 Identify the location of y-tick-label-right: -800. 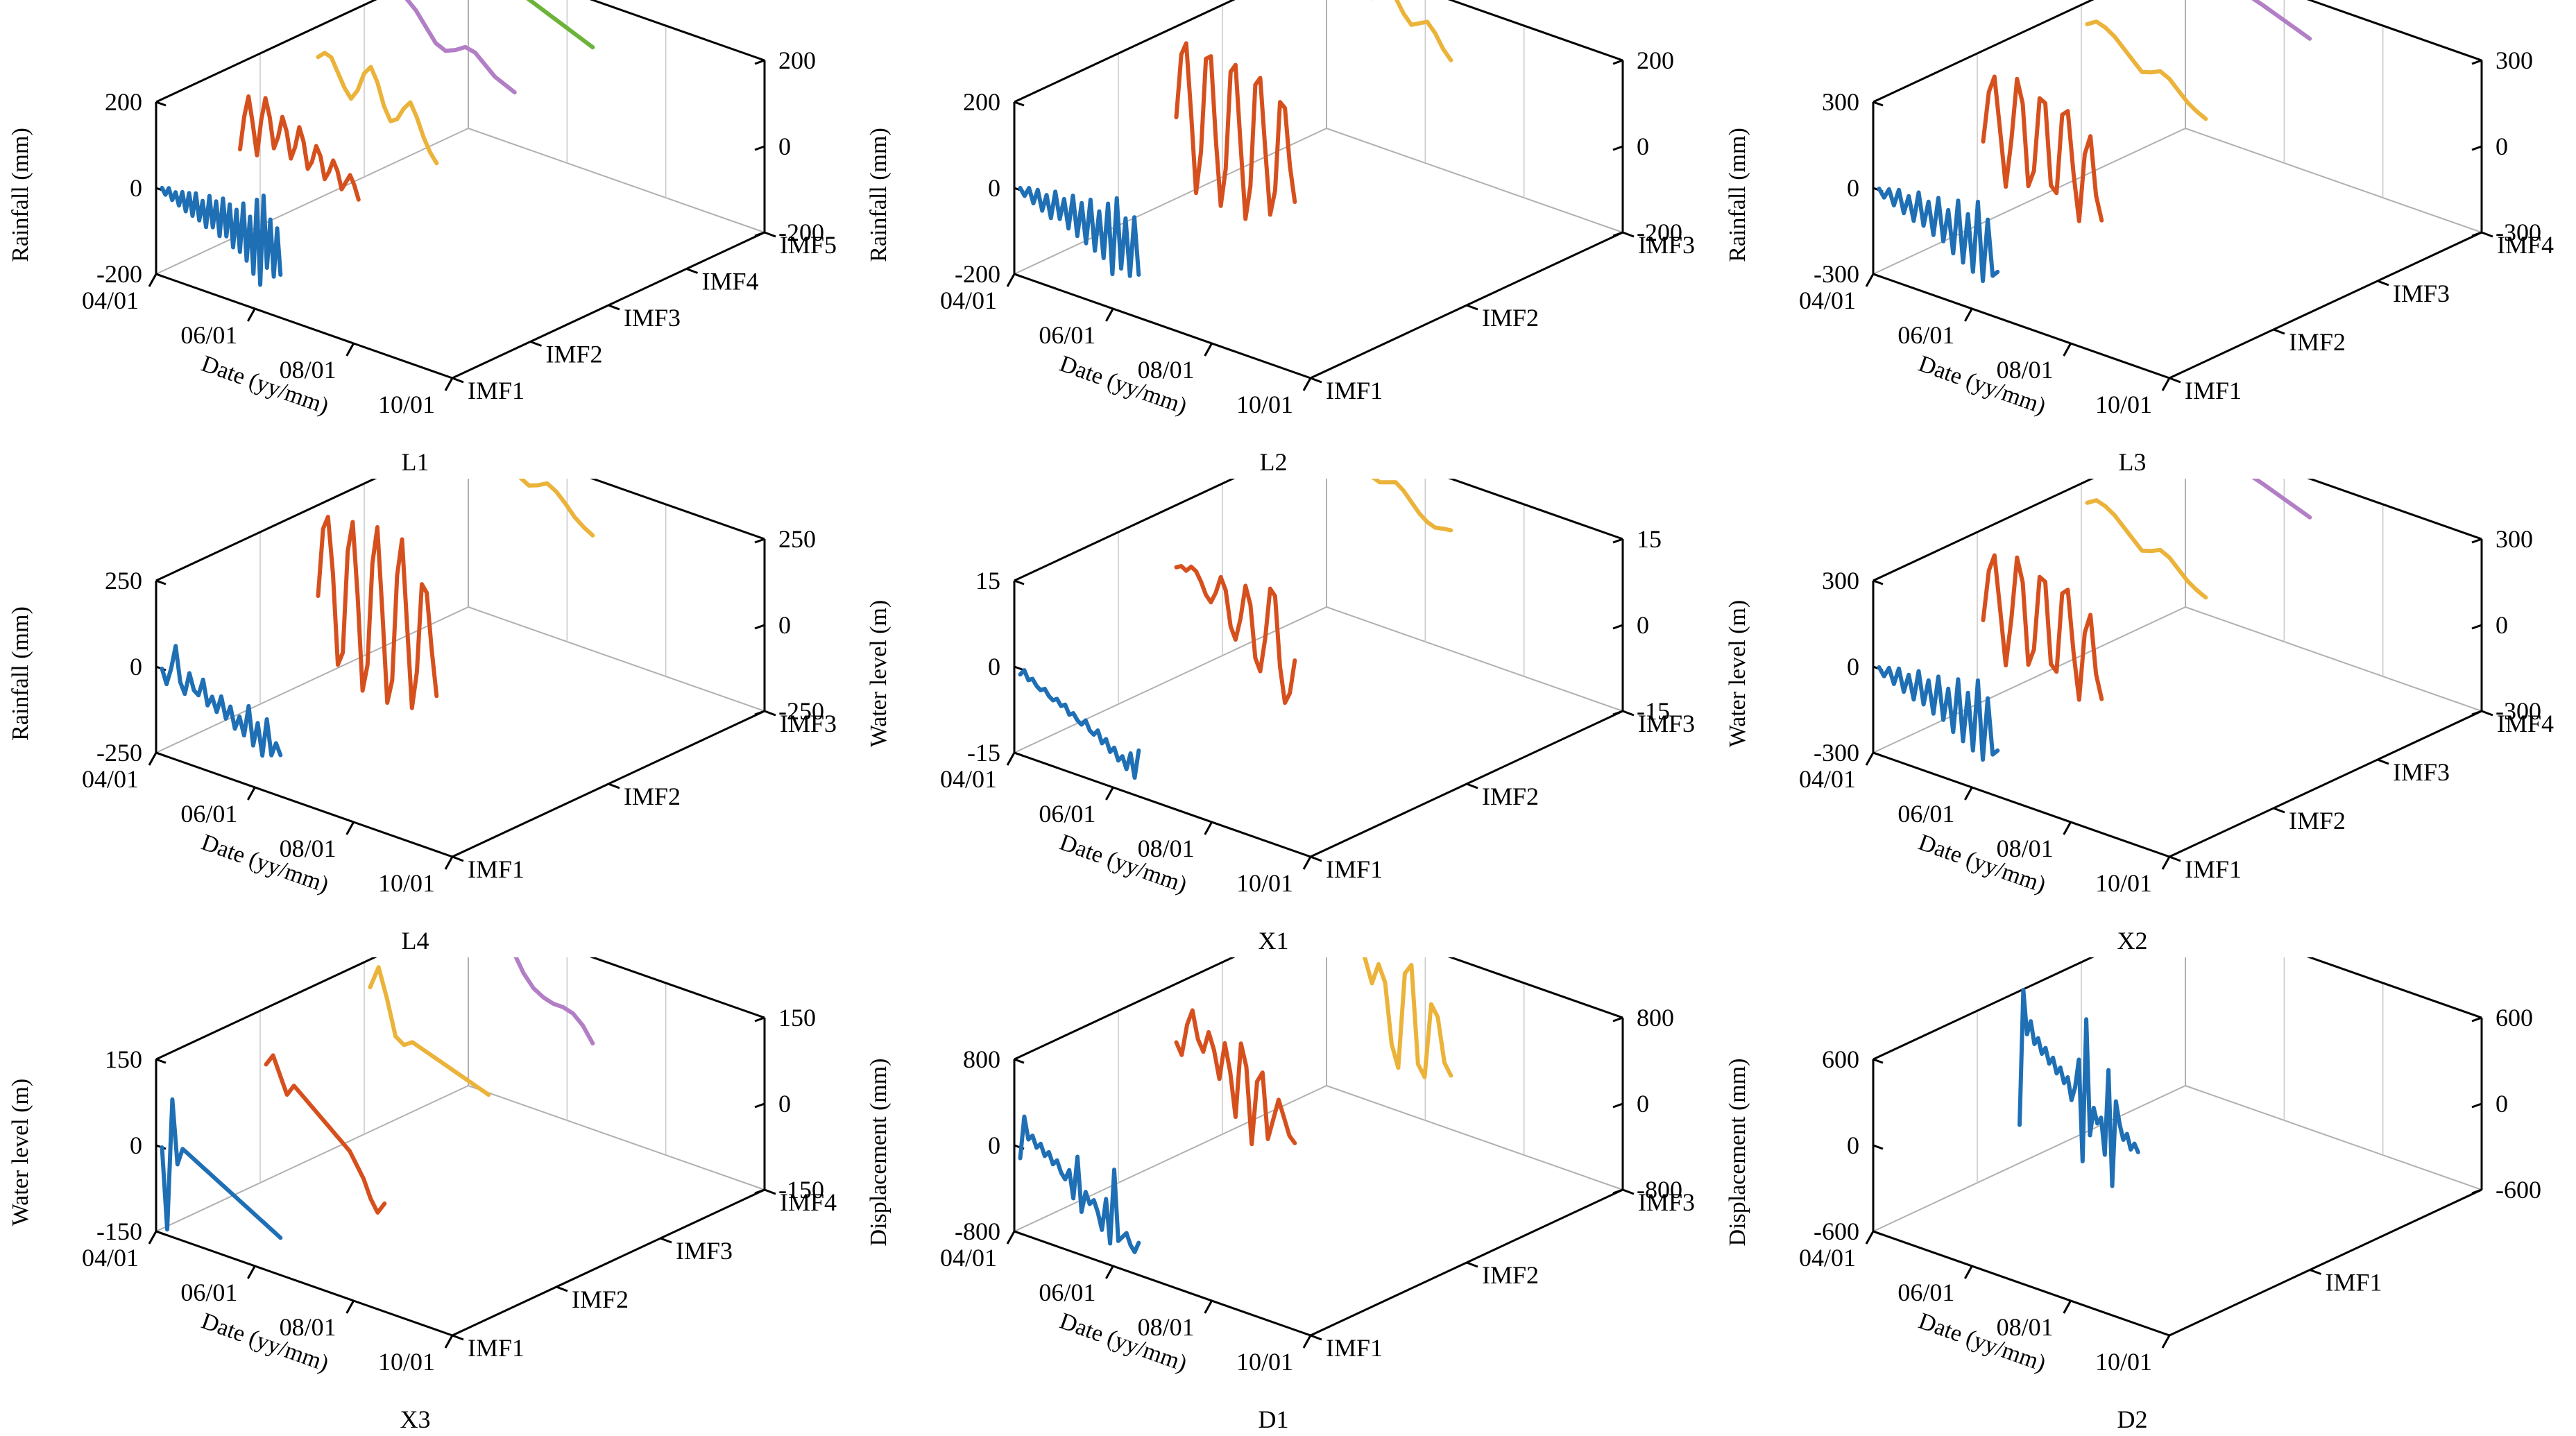
(1659, 1190).